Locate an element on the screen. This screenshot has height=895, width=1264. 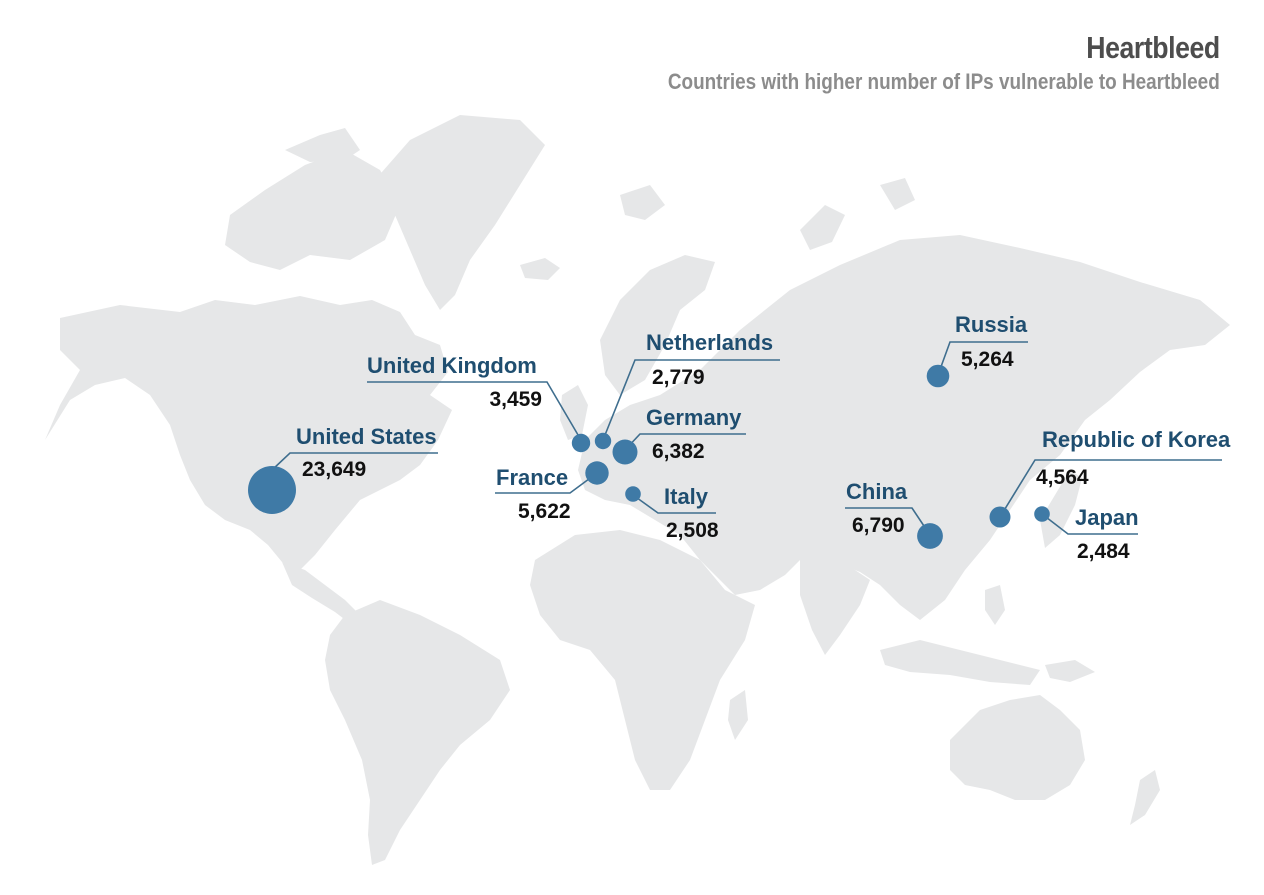
landmass-scandinavia is located at coordinates (657, 325).